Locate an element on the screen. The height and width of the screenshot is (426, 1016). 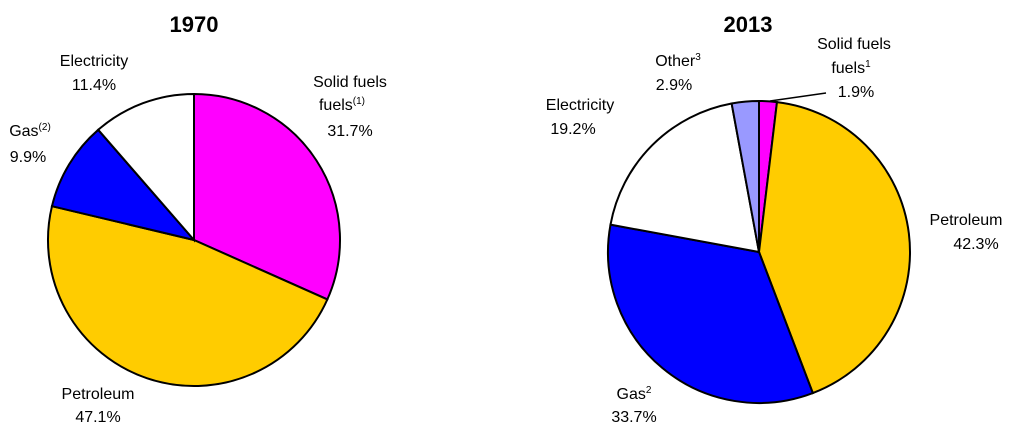
label-1970-gas-name: Gas is located at coordinates (23, 131).